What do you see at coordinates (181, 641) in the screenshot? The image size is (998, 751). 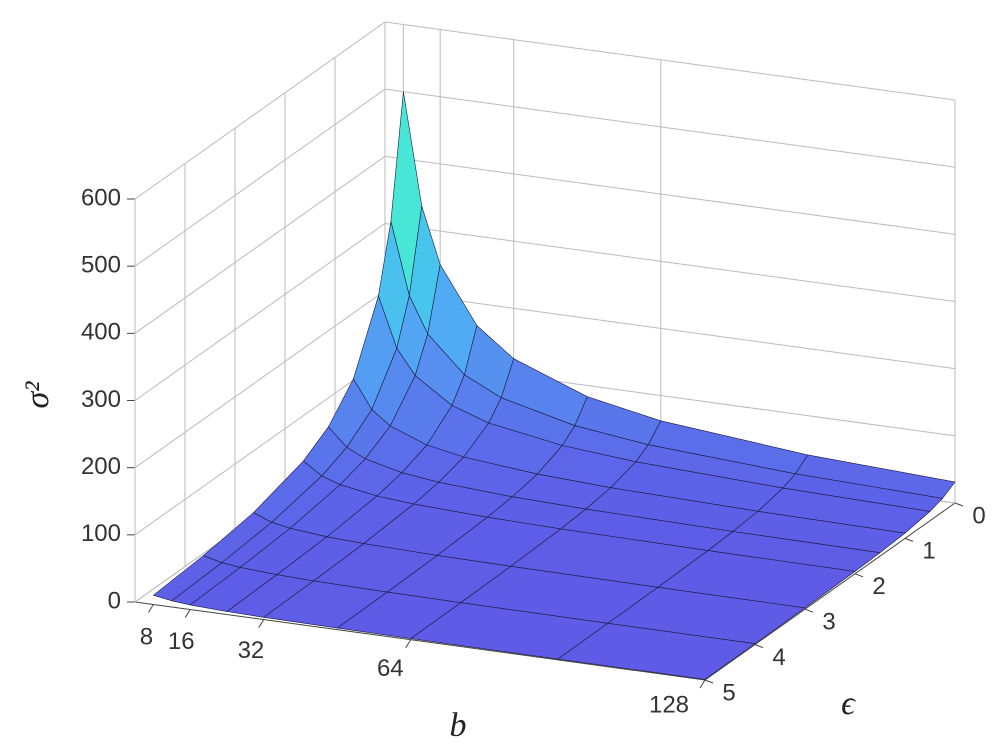 I see `x-tick-label: 16` at bounding box center [181, 641].